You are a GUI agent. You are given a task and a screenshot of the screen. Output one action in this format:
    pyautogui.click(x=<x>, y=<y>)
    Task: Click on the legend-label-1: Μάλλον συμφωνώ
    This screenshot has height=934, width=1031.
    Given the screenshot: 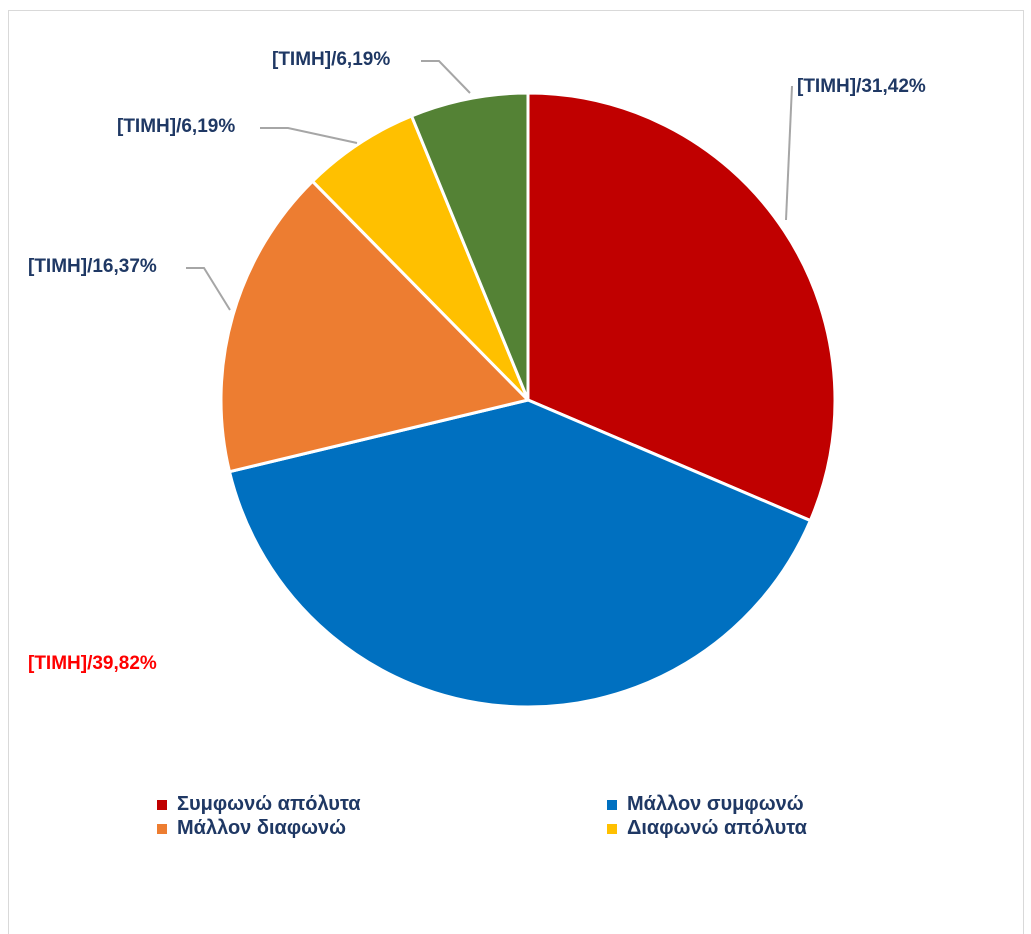 What is the action you would take?
    pyautogui.click(x=715, y=804)
    